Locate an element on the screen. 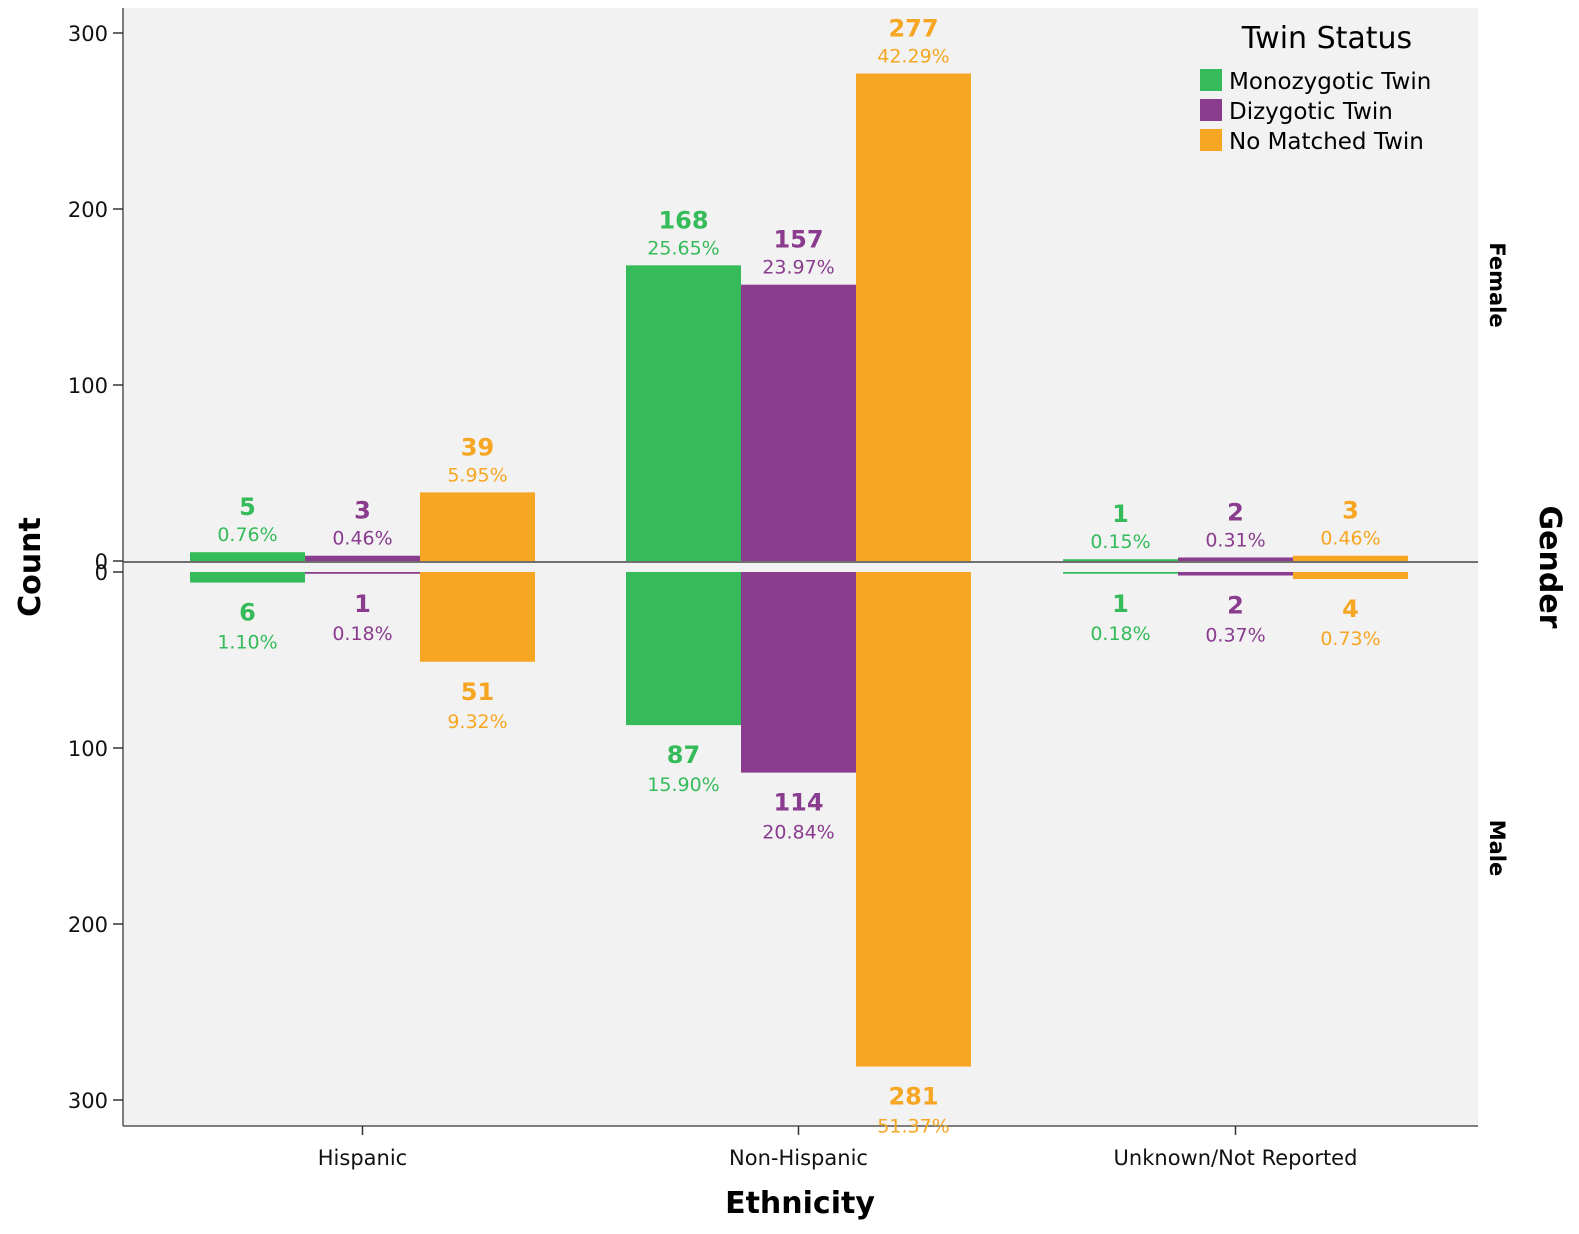 Image resolution: width=1579 pixels, height=1234 pixels. percent-label: 20.84% is located at coordinates (798, 833).